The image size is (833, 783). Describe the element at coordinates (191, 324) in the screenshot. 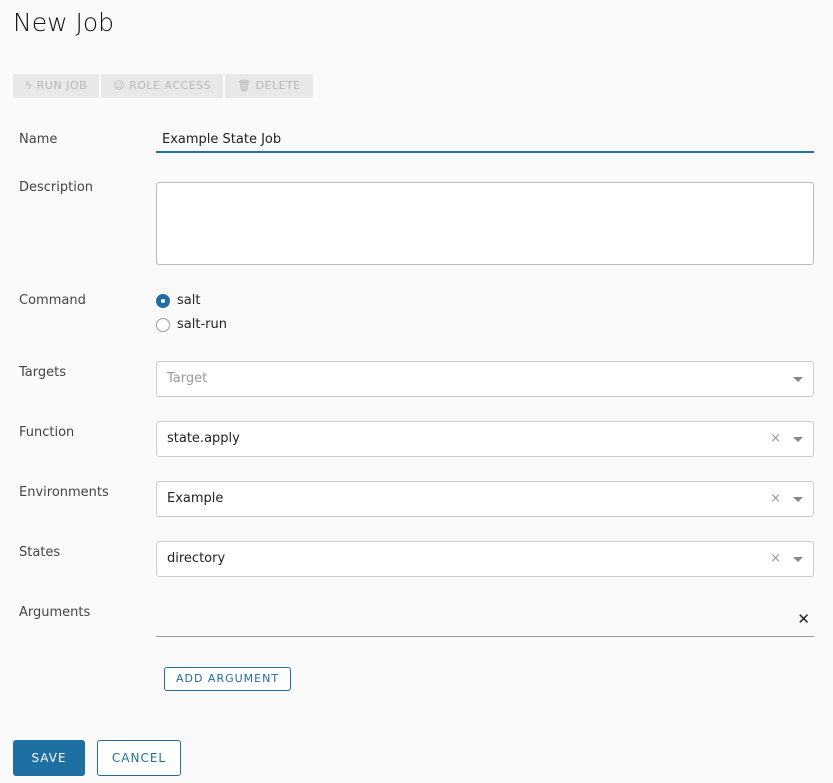

I see `radio-salt-run: salt-run` at that location.